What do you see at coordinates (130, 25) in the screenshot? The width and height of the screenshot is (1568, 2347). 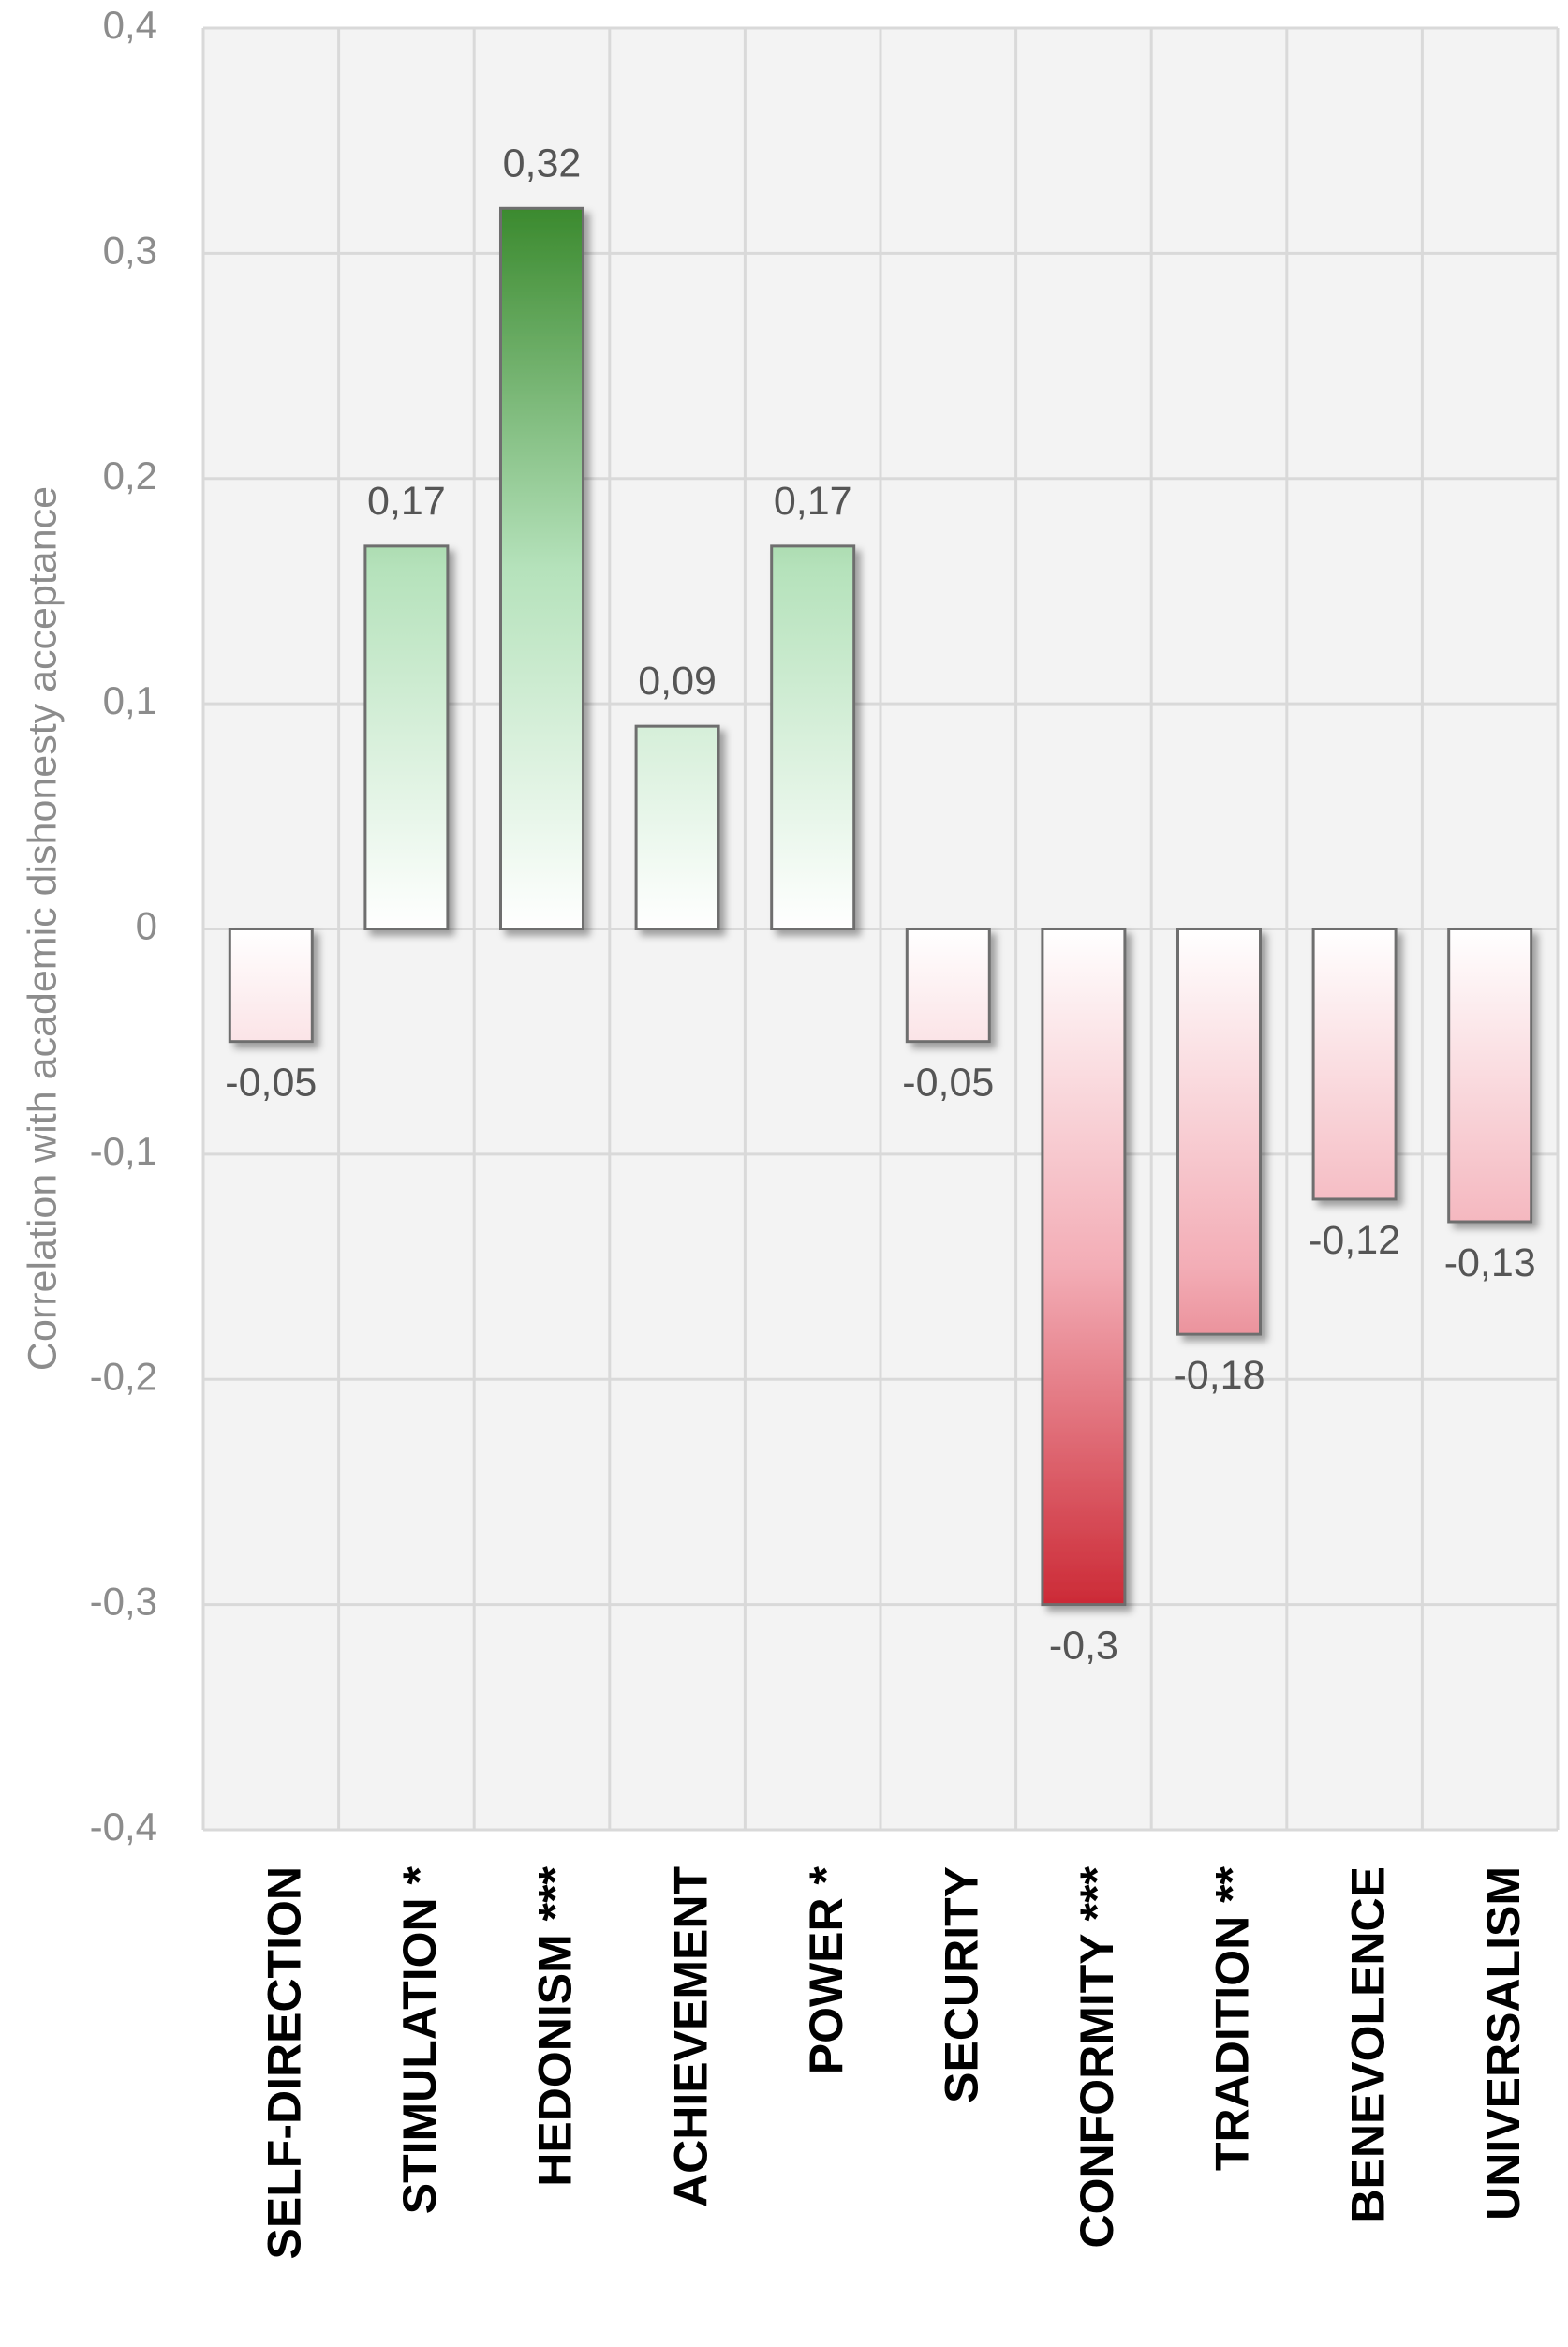 I see `y-tick-label: 0,4` at bounding box center [130, 25].